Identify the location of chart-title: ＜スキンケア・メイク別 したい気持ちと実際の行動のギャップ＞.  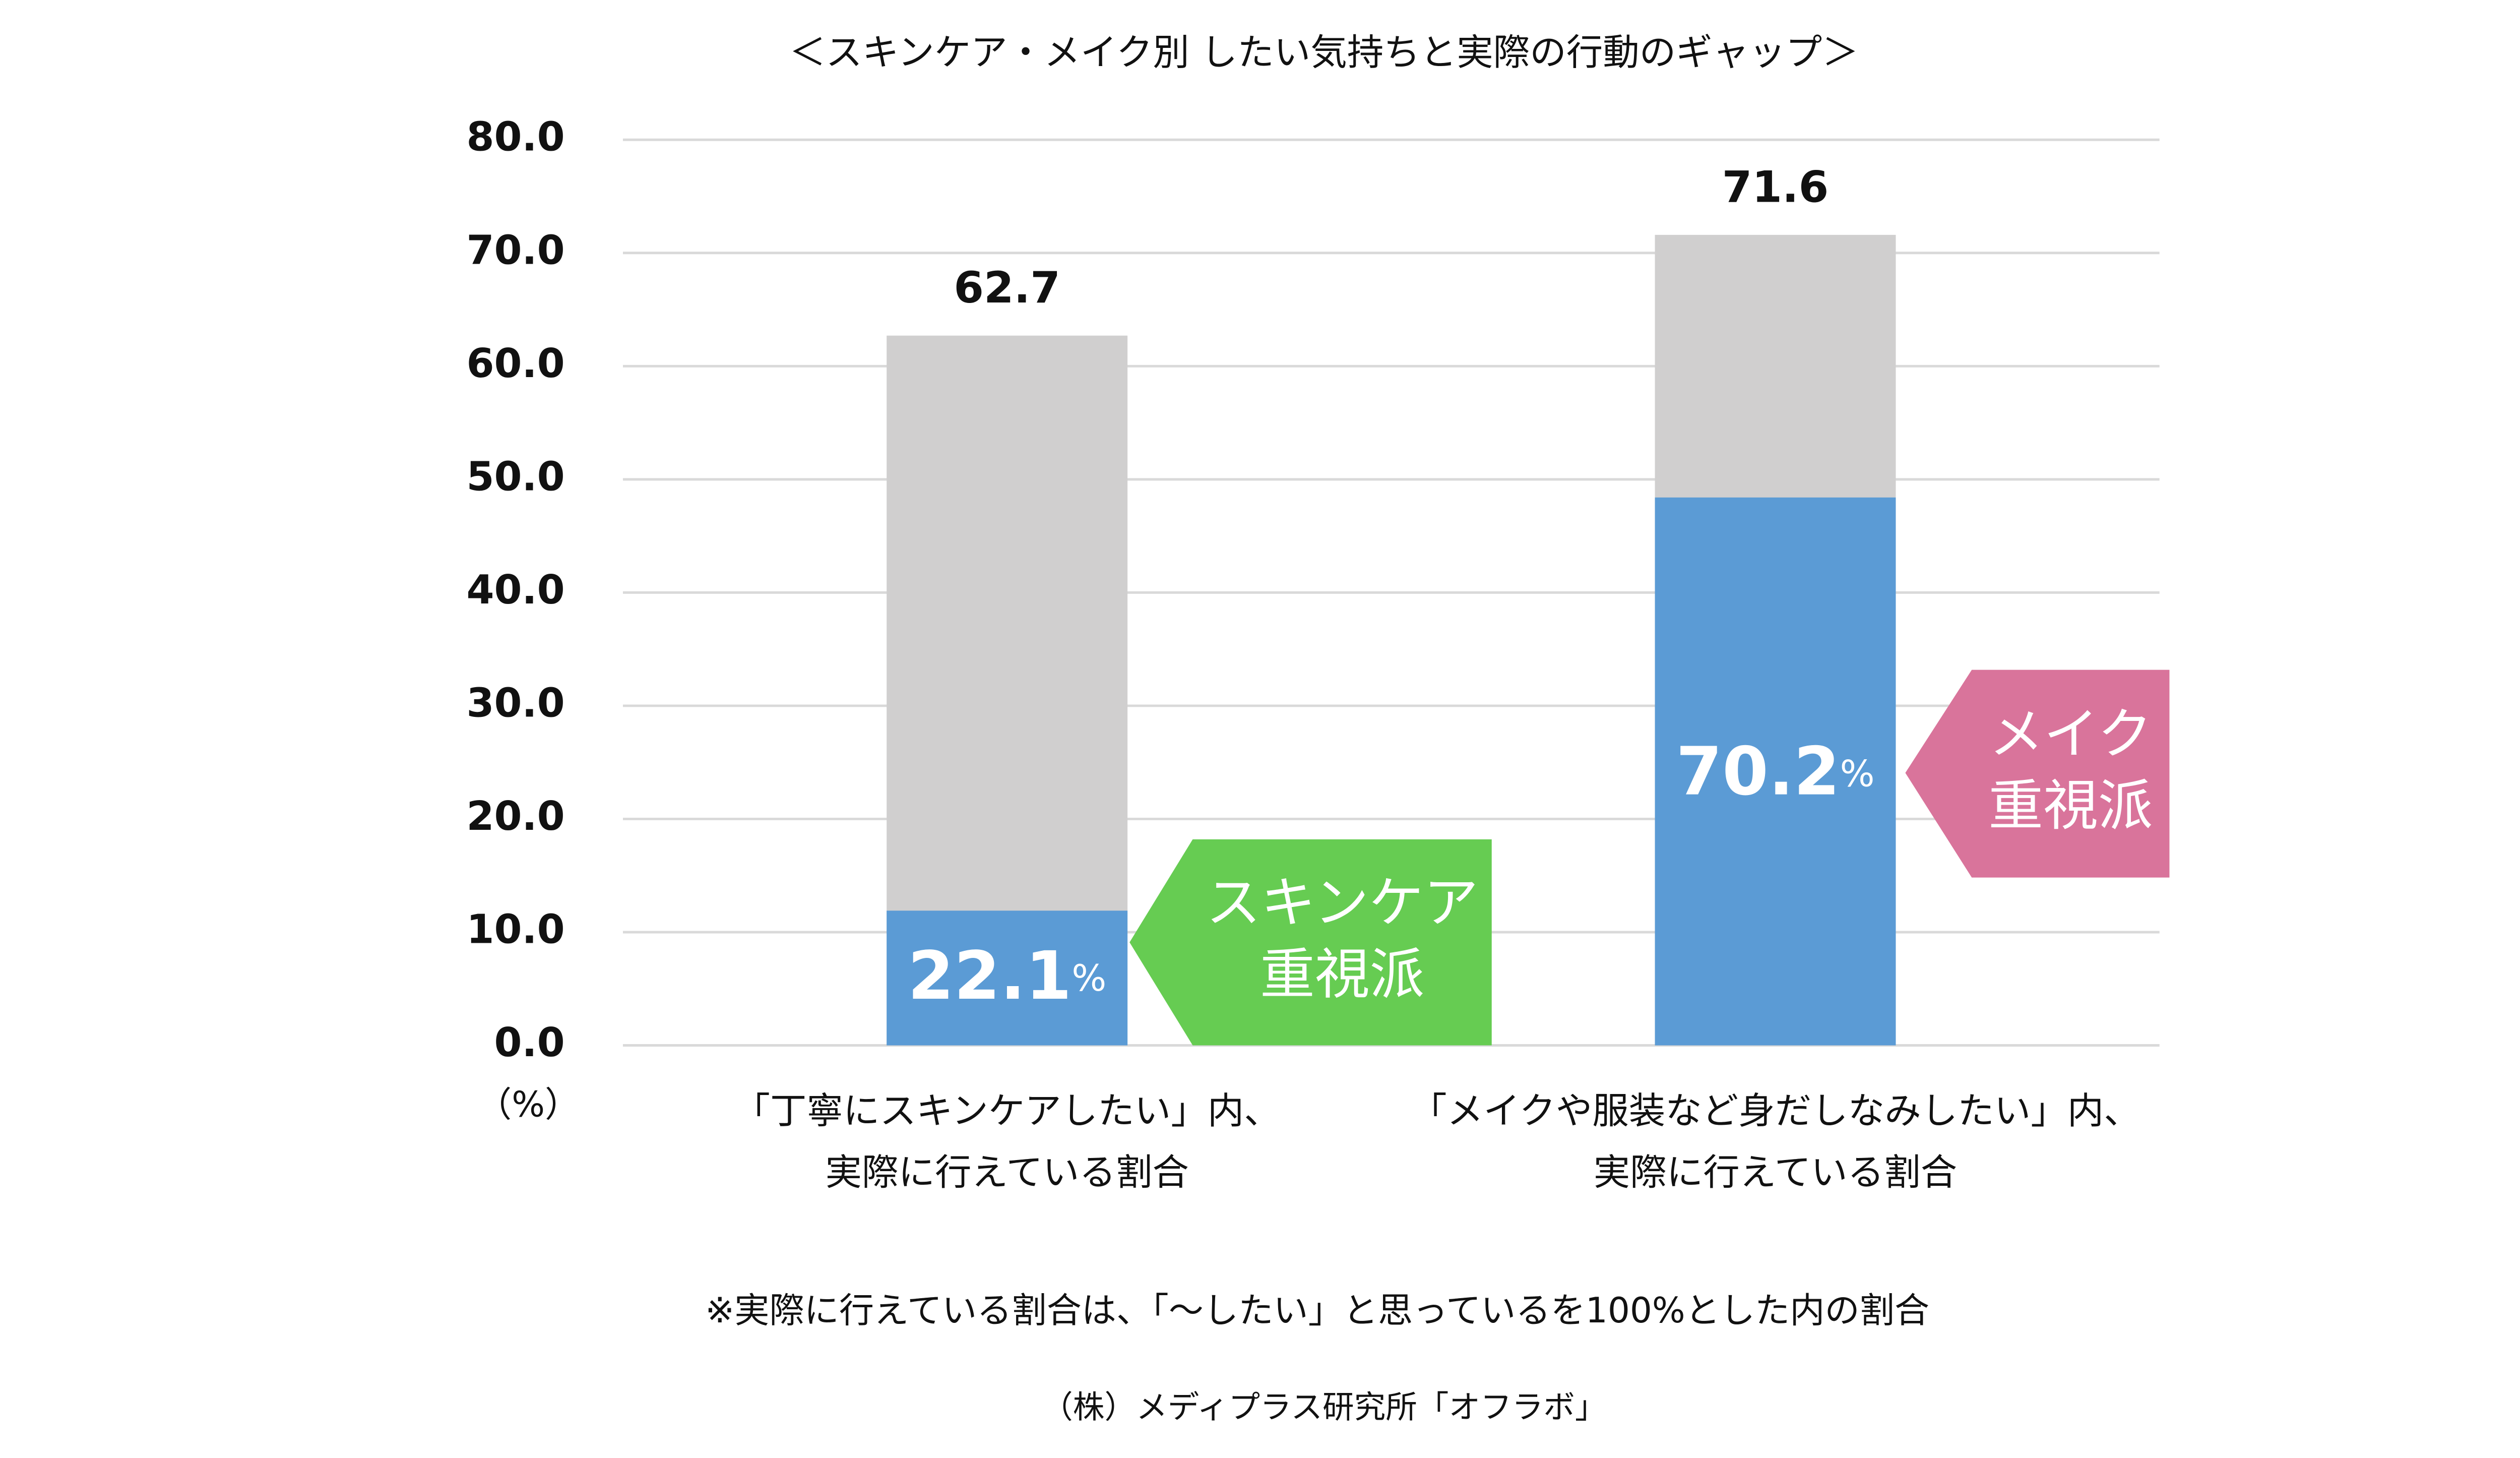
(1324, 53).